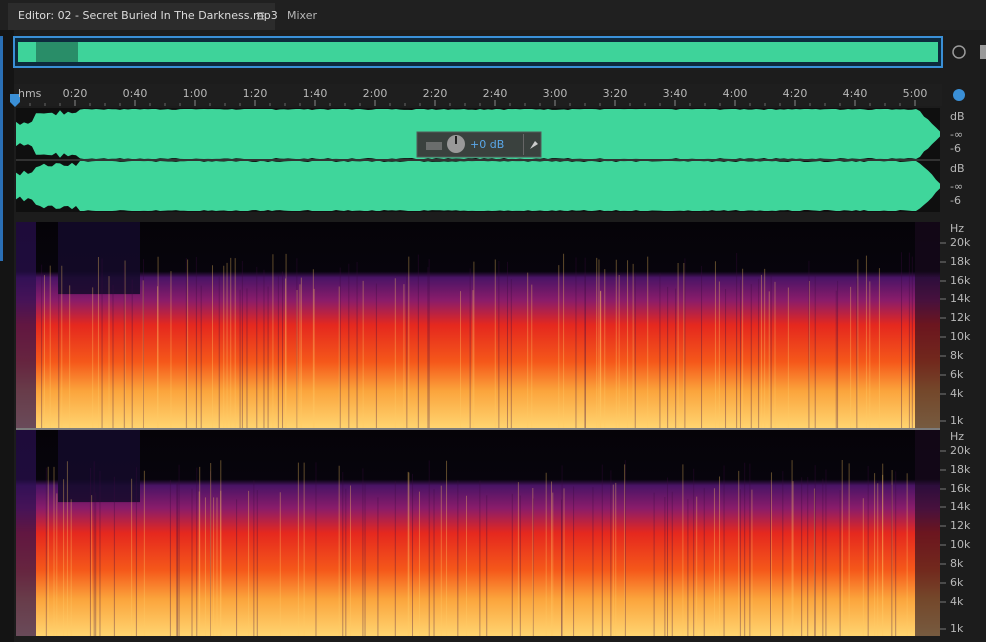  I want to click on editor-tab, so click(141, 16).